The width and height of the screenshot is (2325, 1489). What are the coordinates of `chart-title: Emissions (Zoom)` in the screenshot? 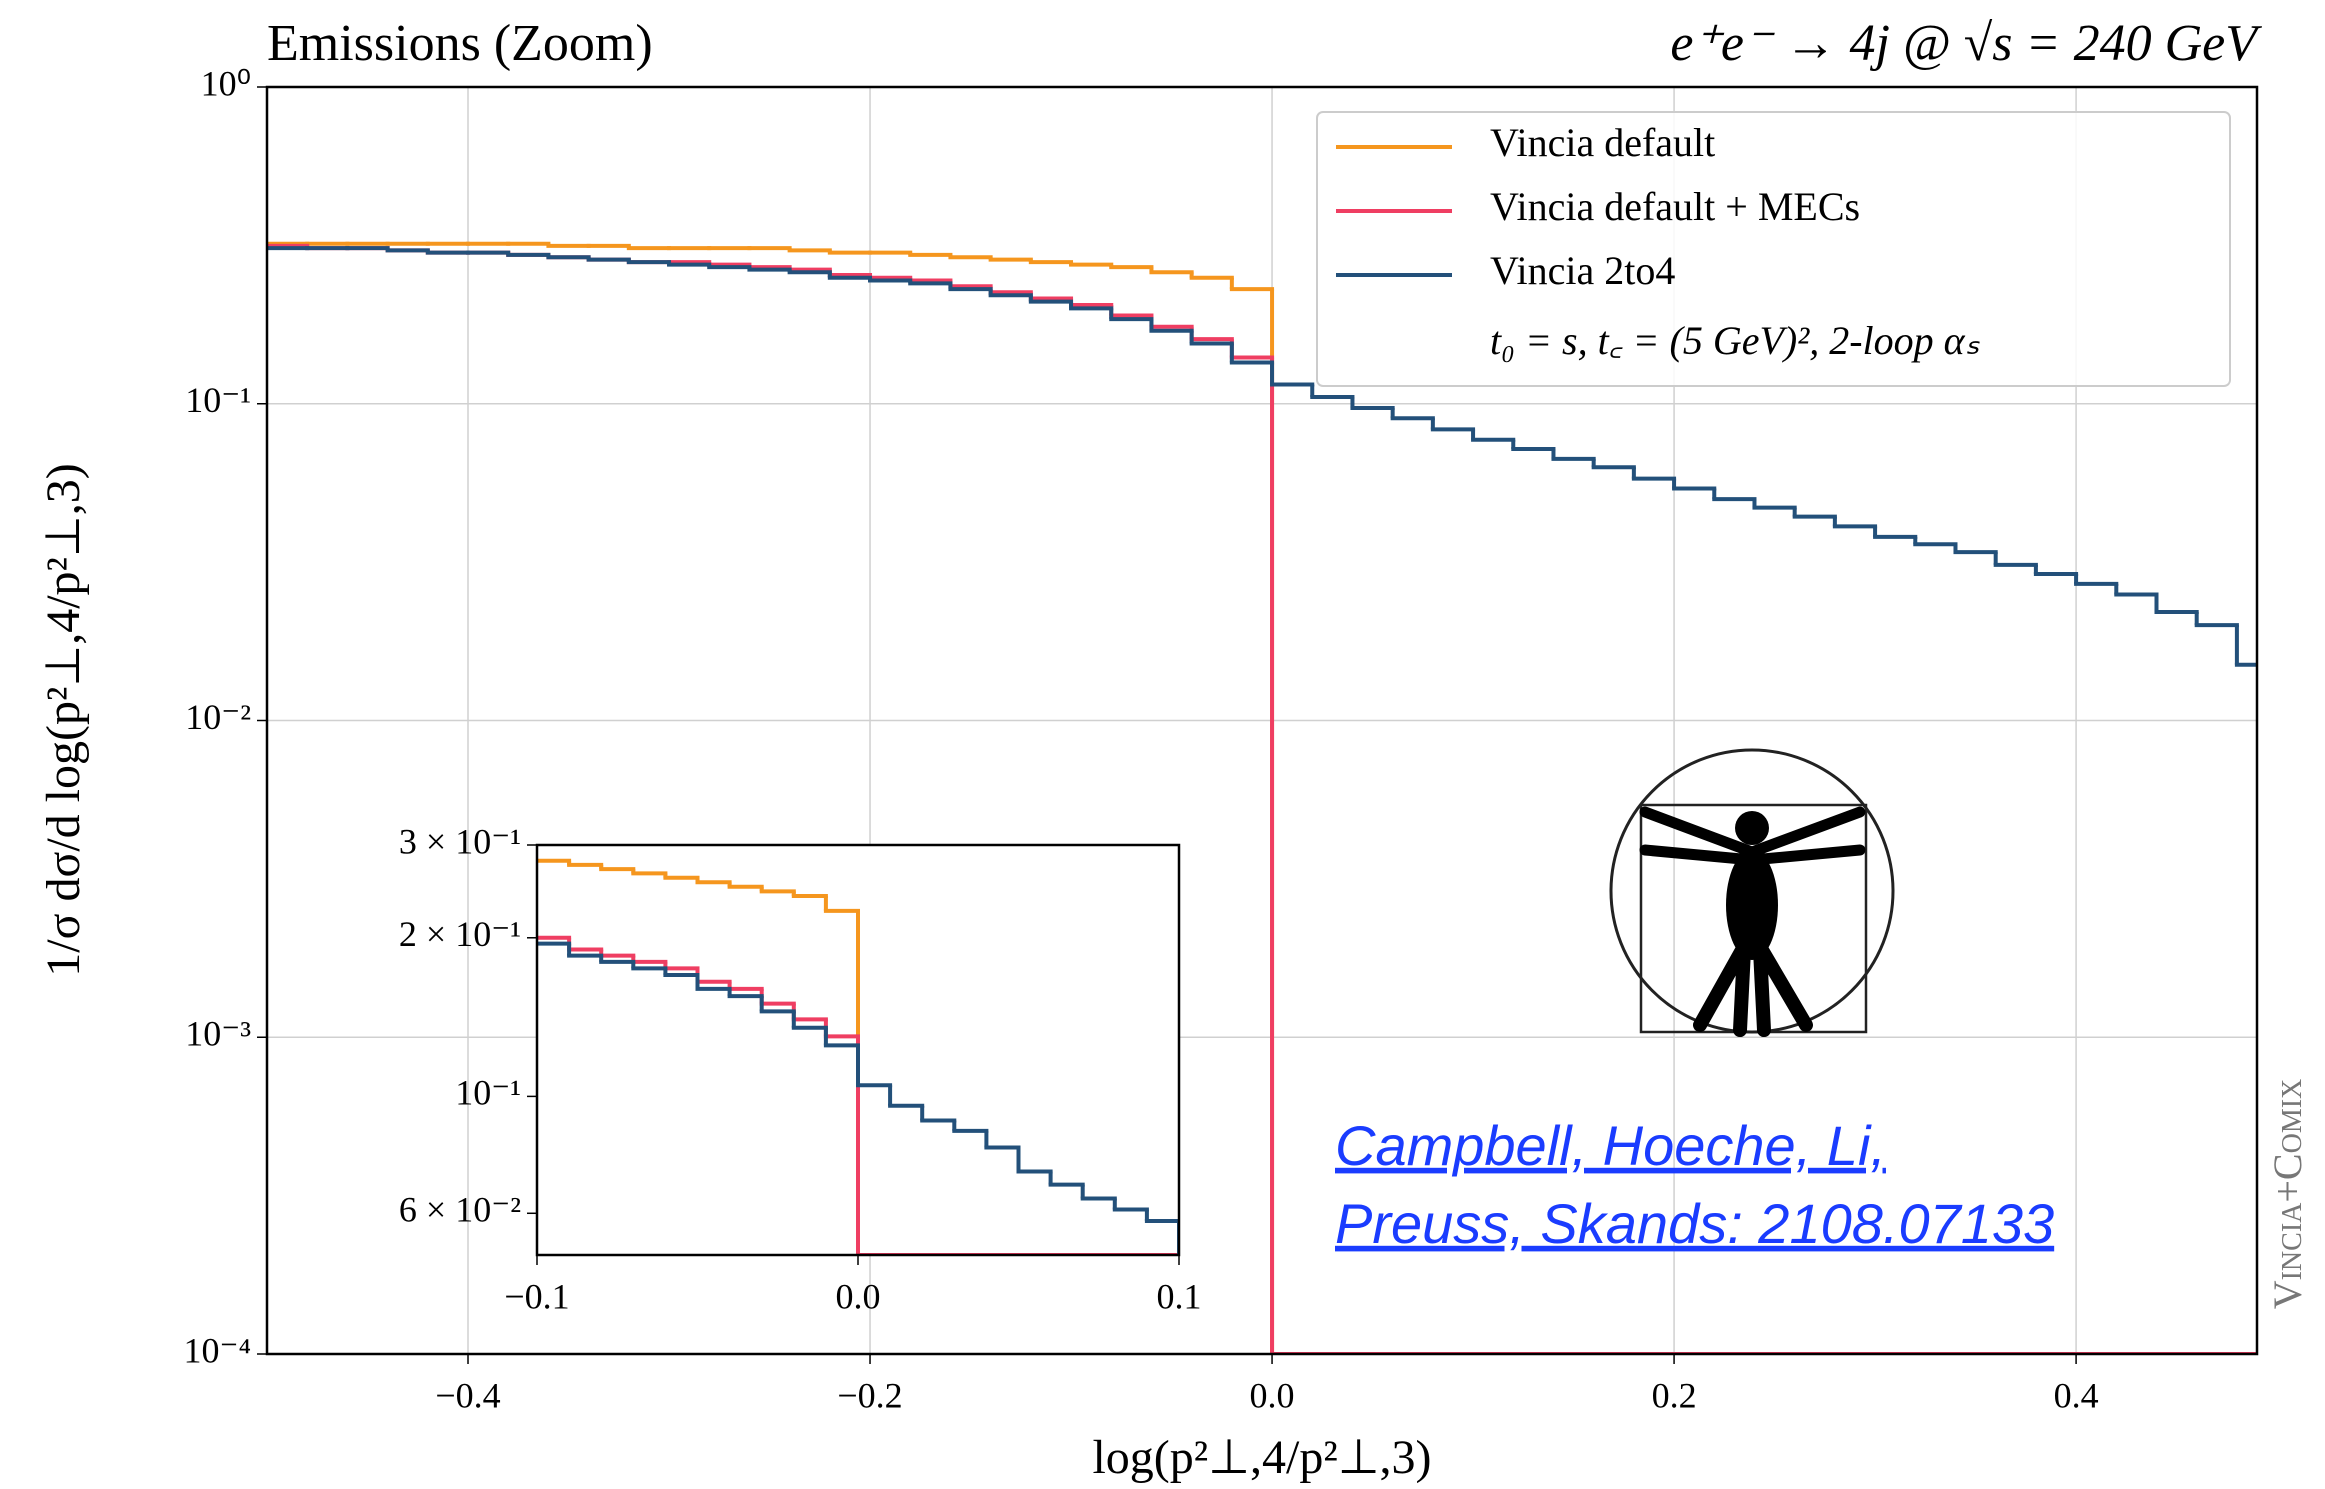 It's located at (460, 43).